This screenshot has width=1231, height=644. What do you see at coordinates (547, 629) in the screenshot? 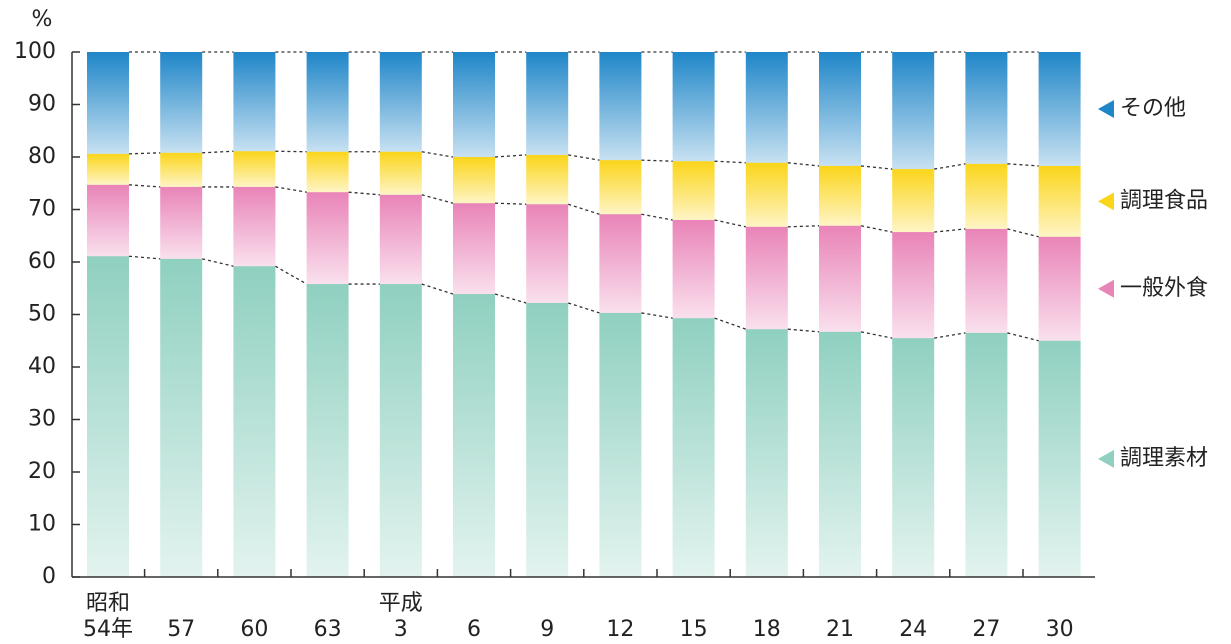
I see `x-tick-label: 9` at bounding box center [547, 629].